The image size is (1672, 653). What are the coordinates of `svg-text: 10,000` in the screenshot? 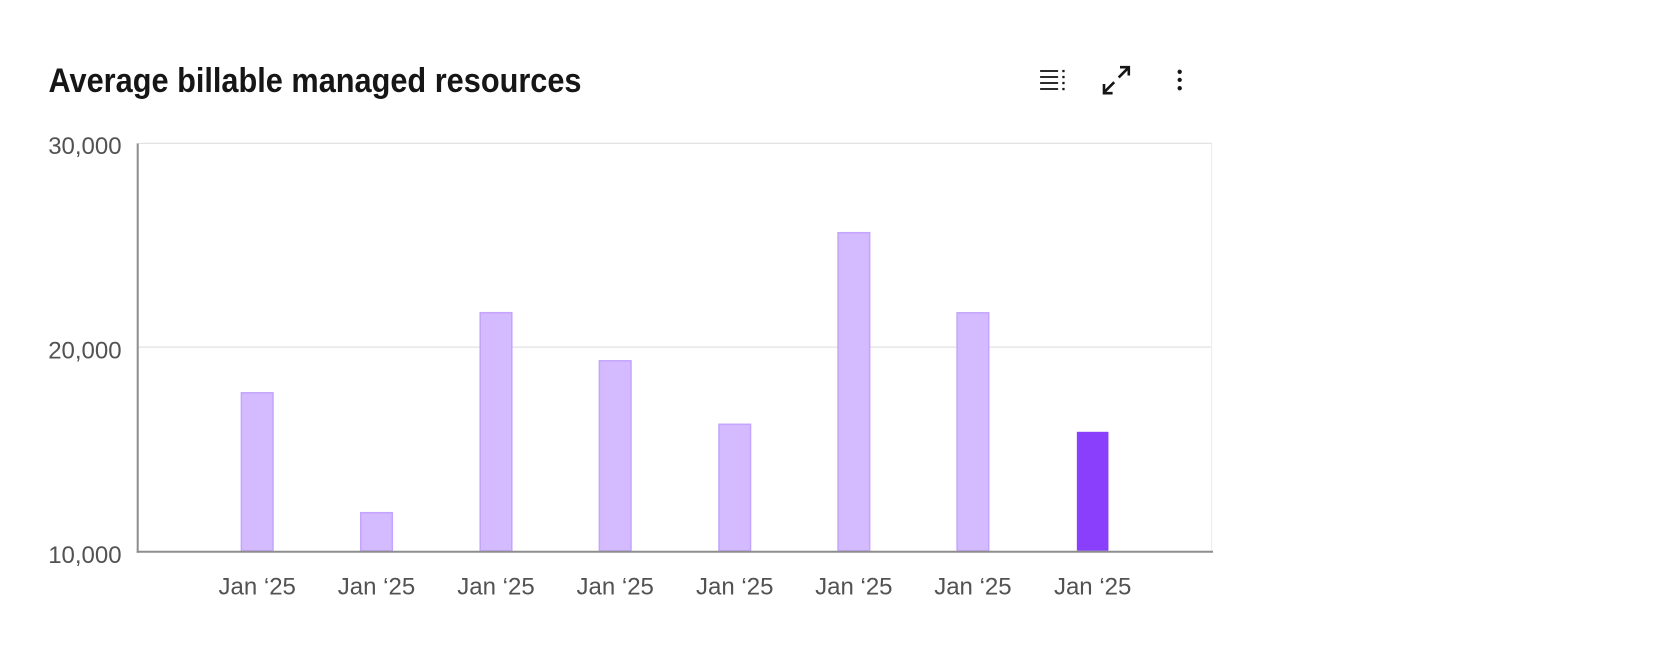 It's located at (84, 555).